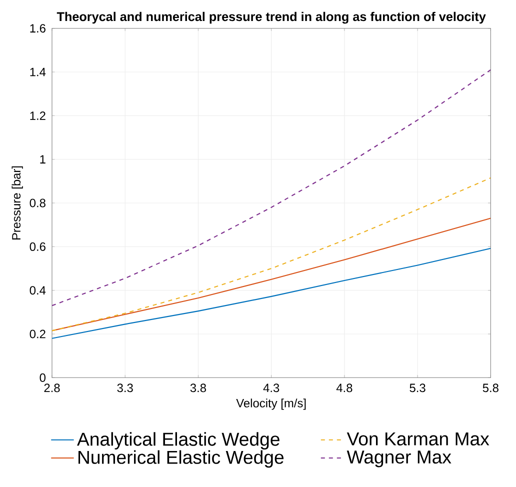 The image size is (516, 487). What do you see at coordinates (38, 115) in the screenshot?
I see `y-tick-label: 1.2` at bounding box center [38, 115].